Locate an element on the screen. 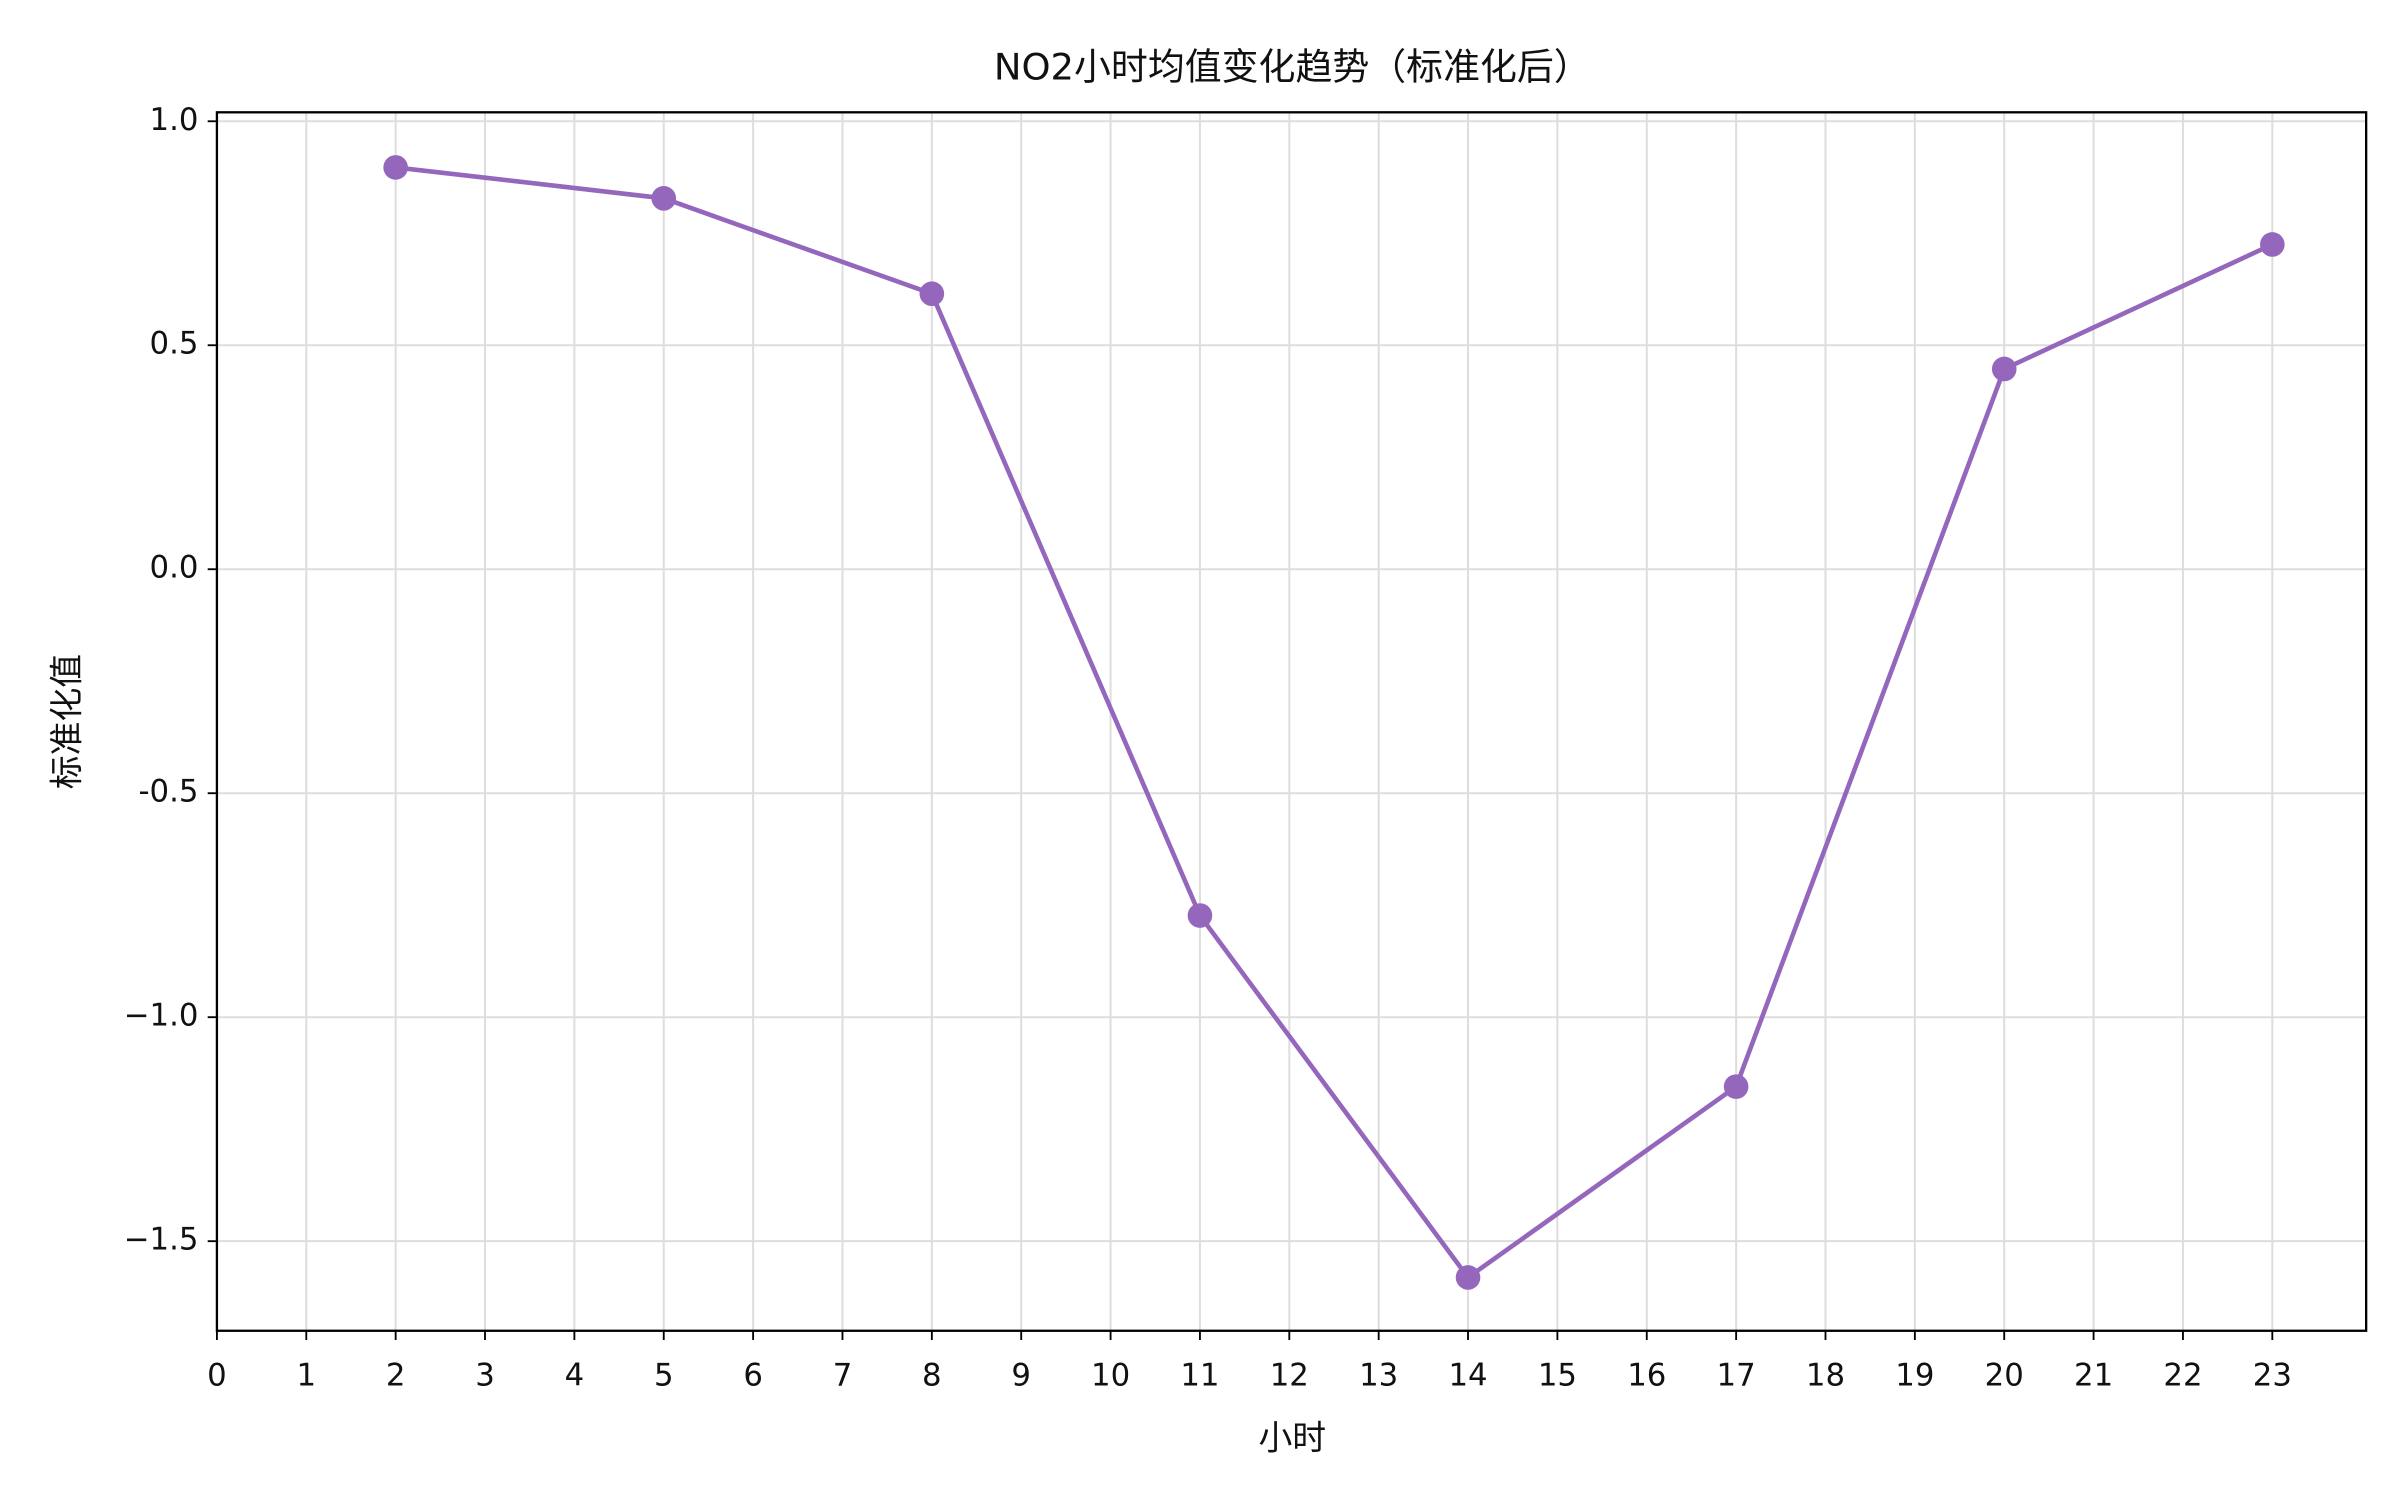 Image resolution: width=2400 pixels, height=1500 pixels. x-tick-label: 14 is located at coordinates (1467, 1375).